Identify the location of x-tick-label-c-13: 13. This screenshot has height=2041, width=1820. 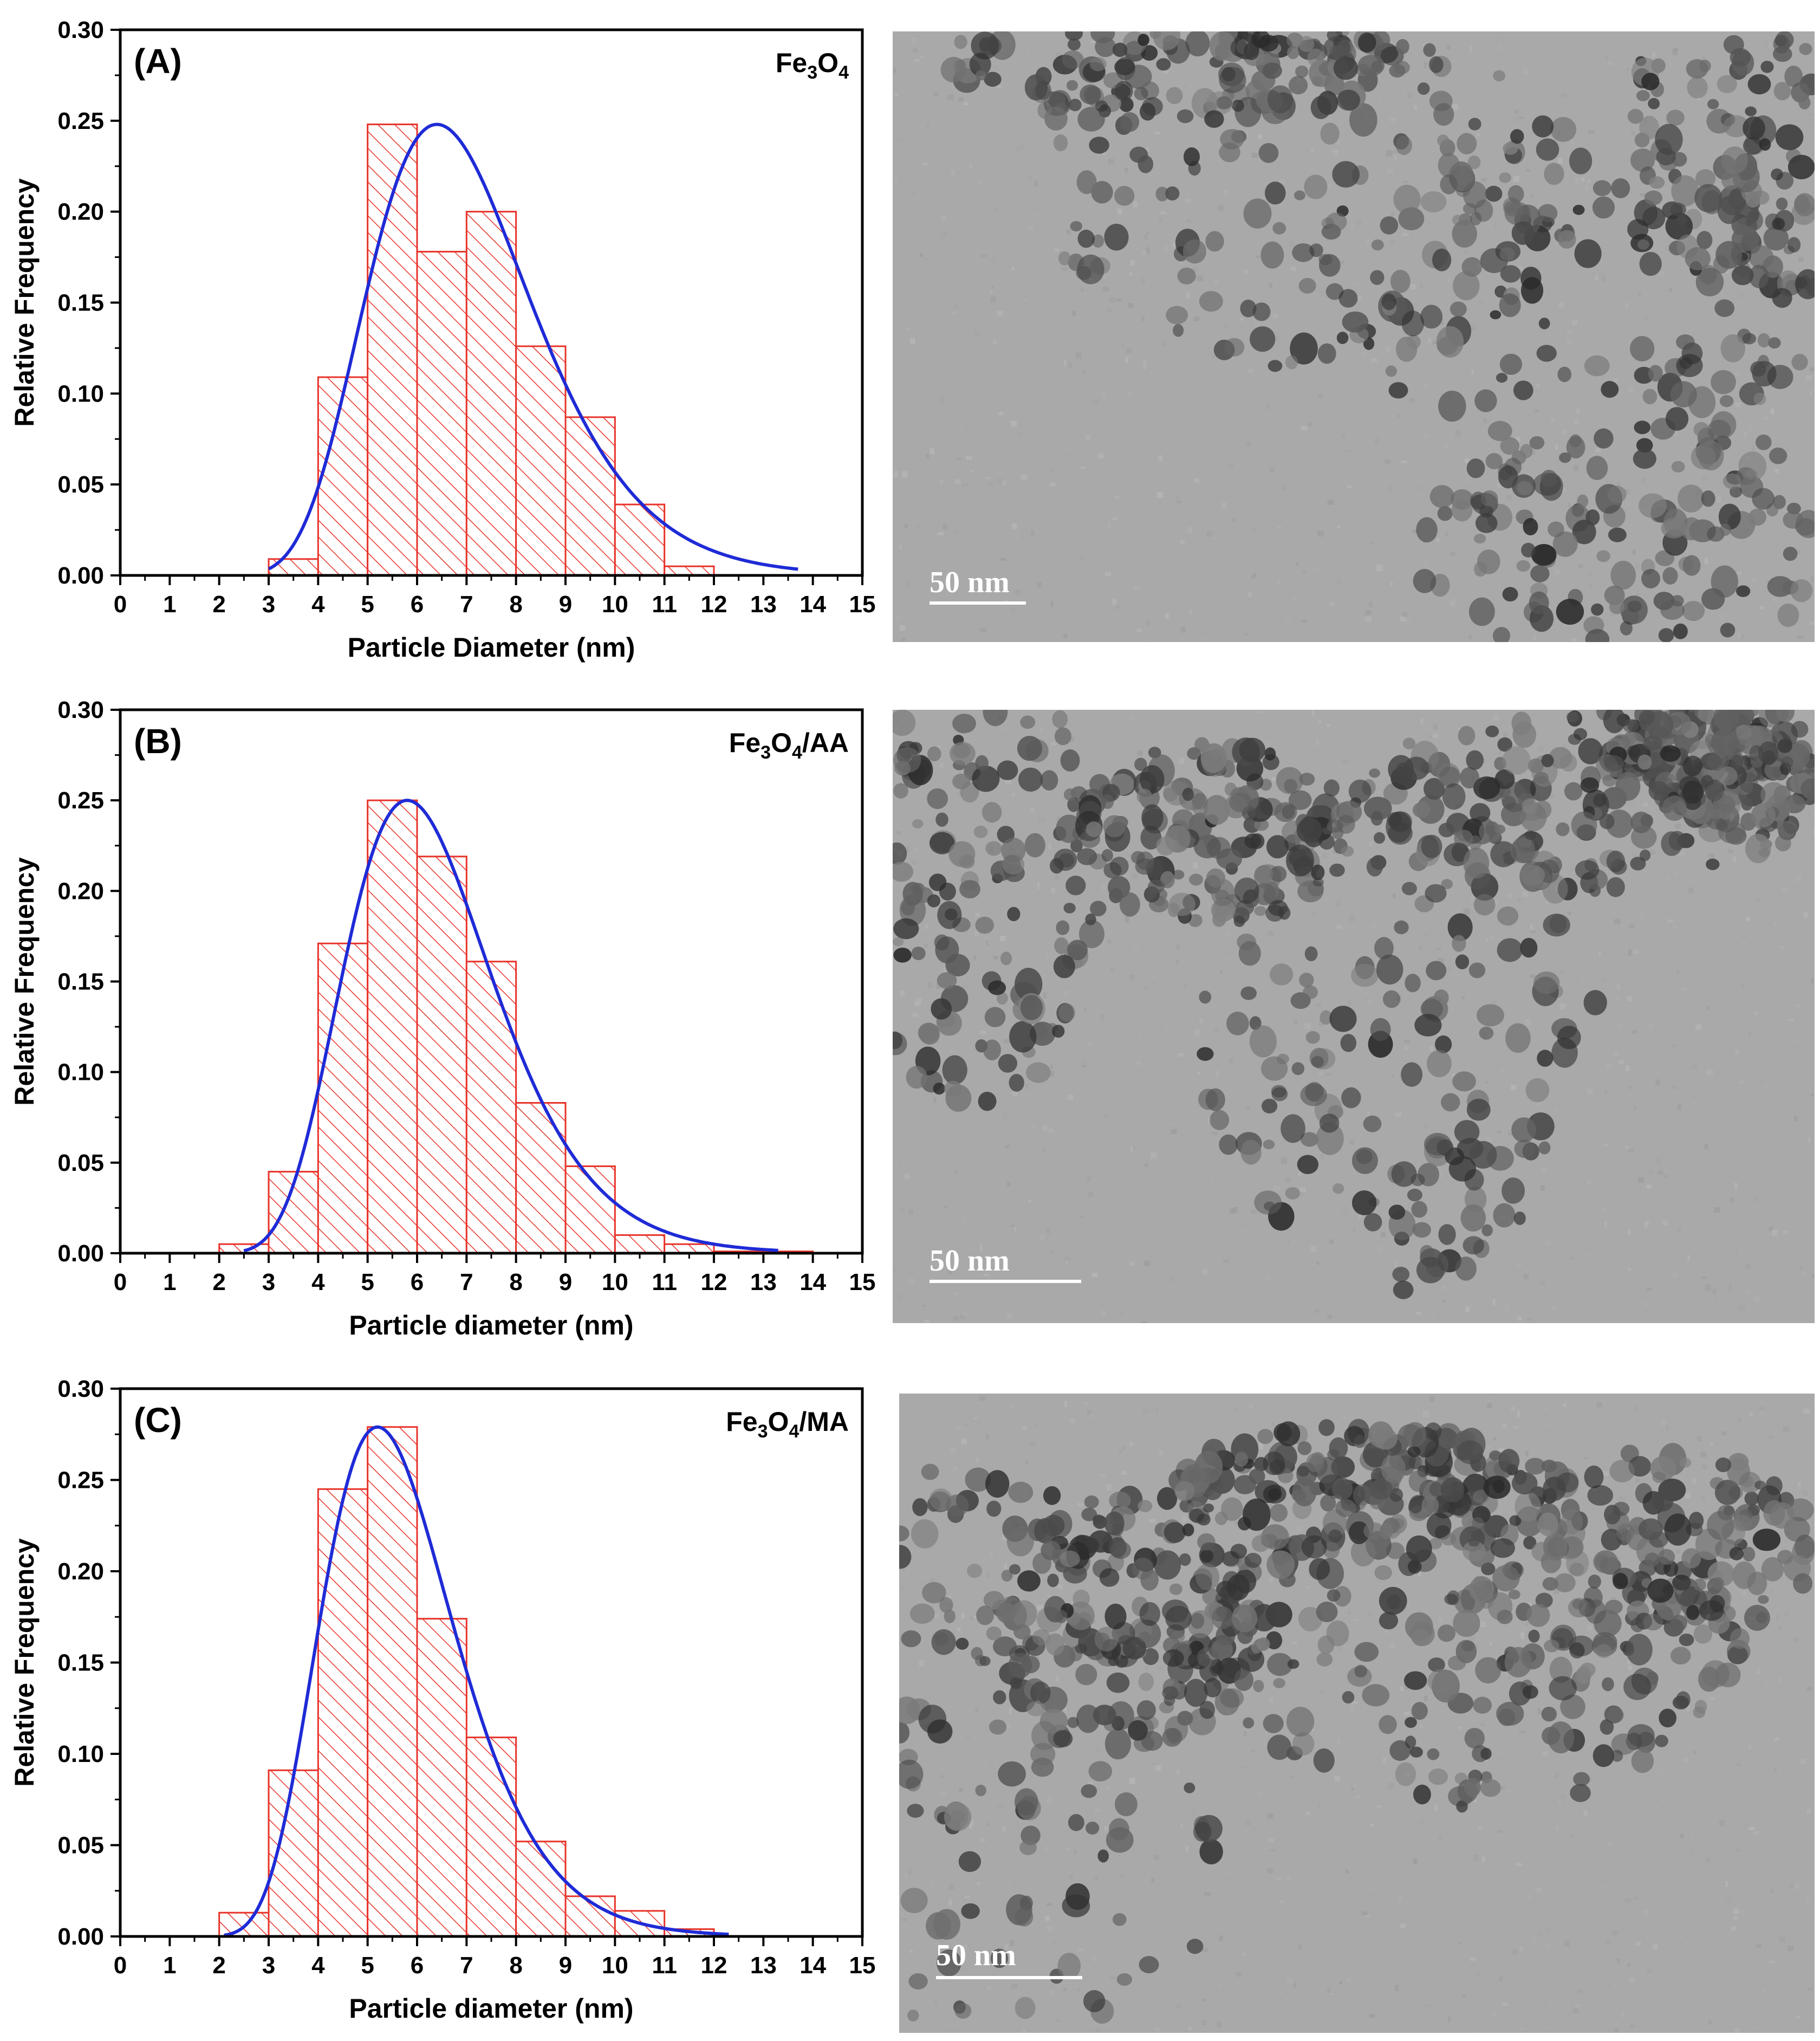
(763, 1965).